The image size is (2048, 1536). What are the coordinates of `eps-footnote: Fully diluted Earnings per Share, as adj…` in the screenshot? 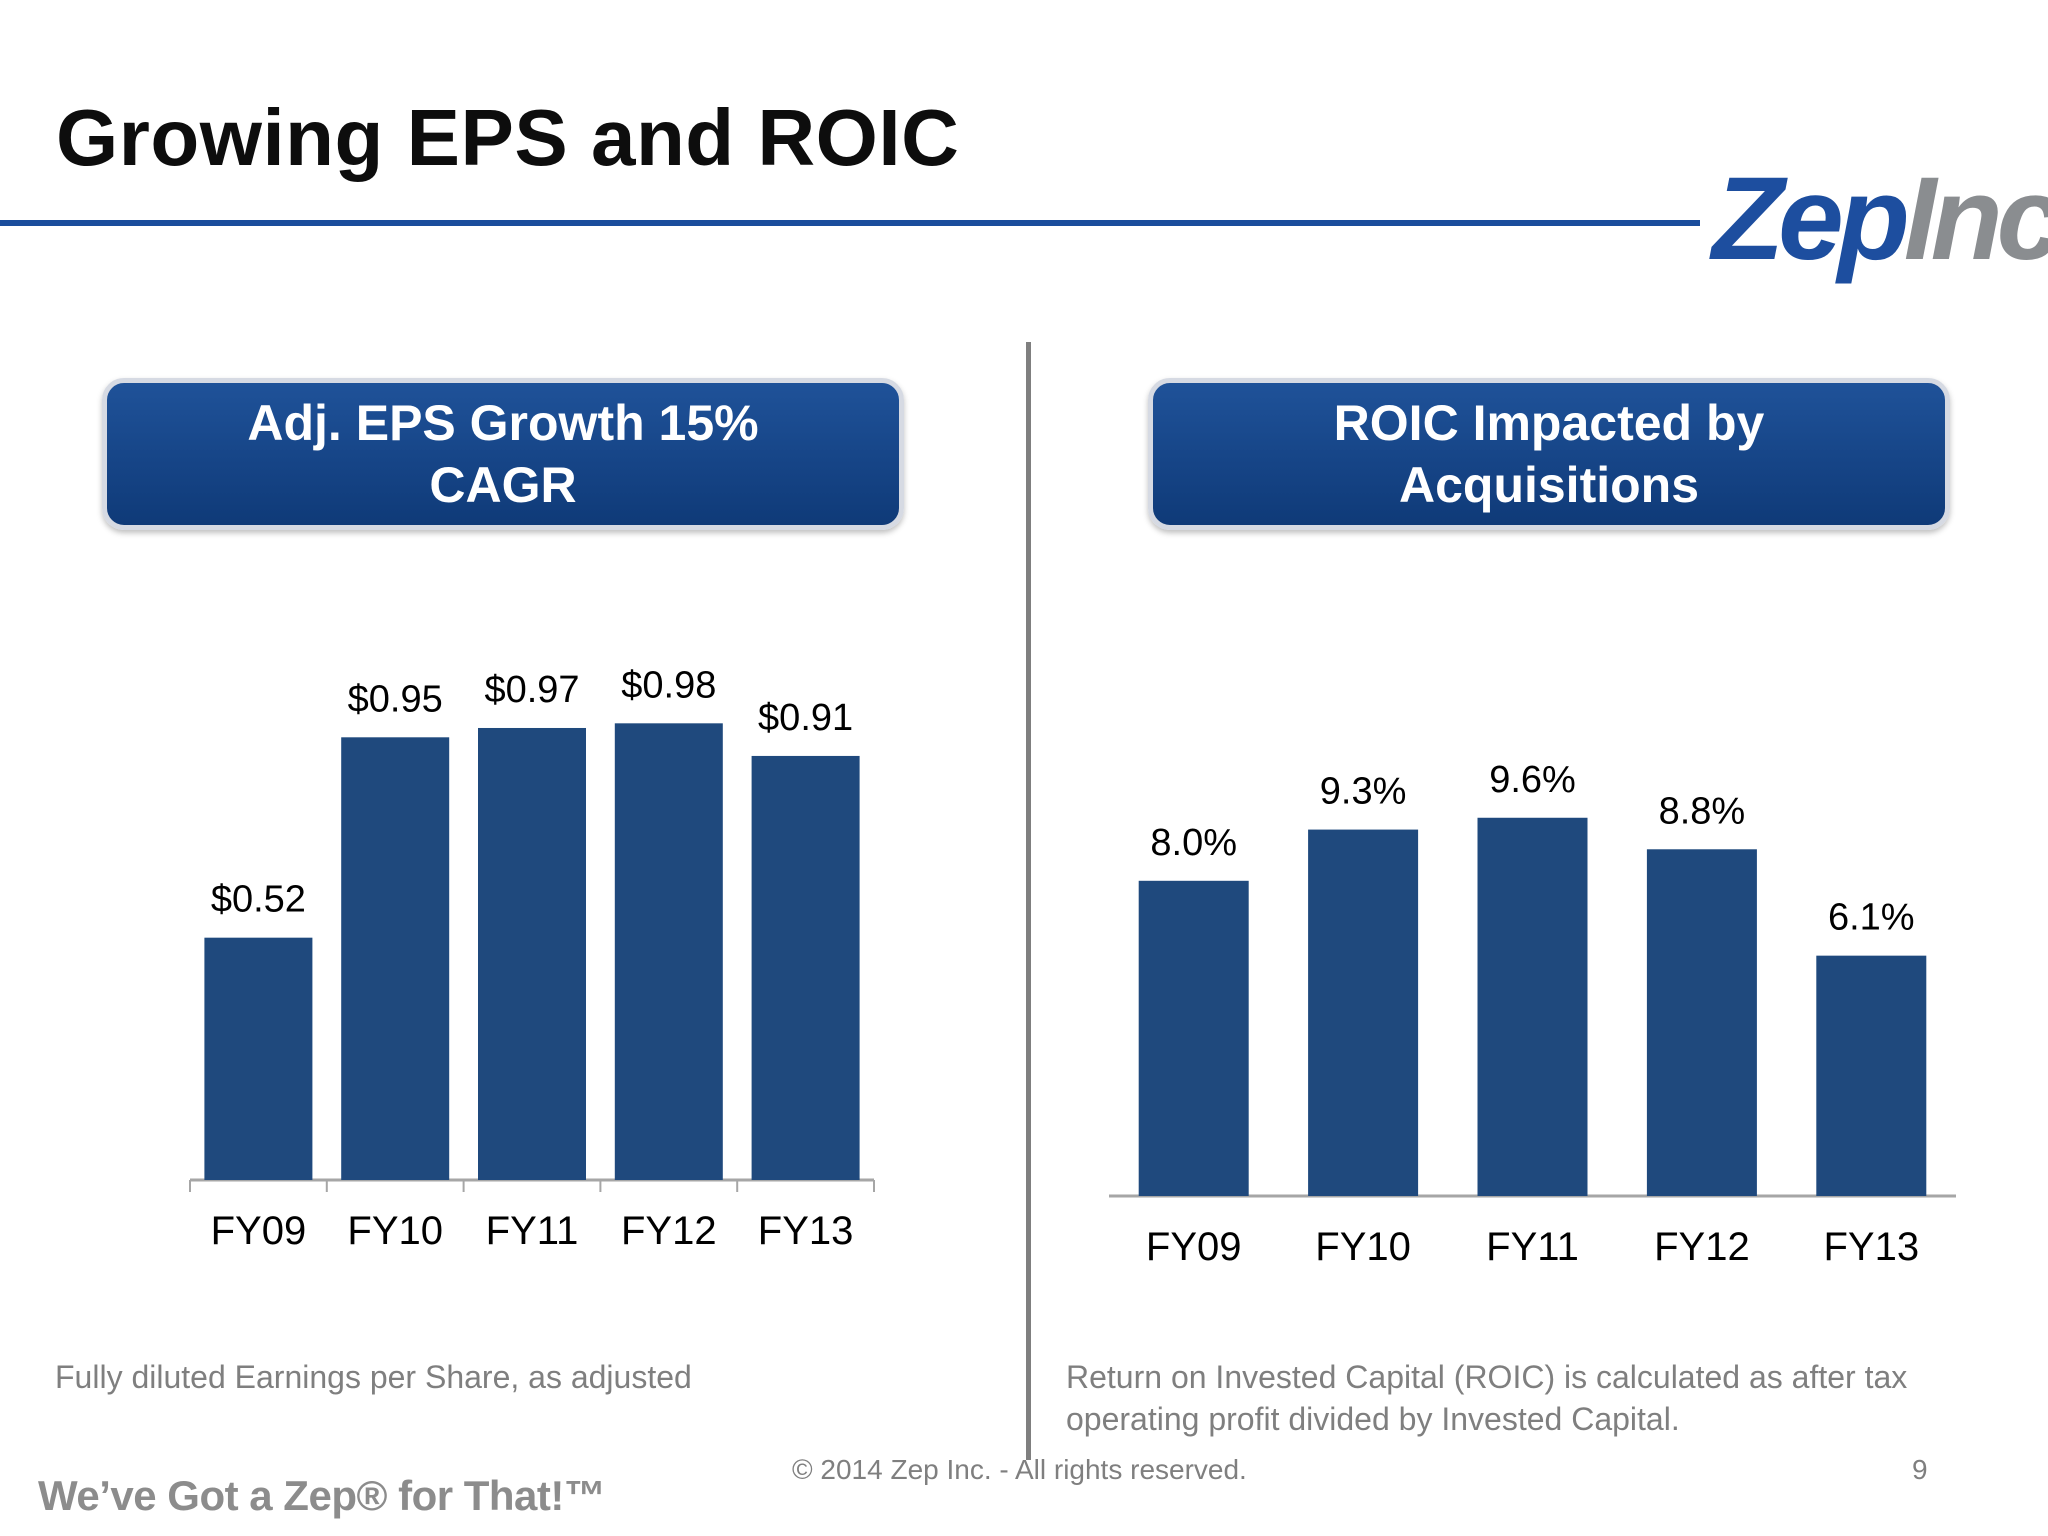 It's located at (373, 1377).